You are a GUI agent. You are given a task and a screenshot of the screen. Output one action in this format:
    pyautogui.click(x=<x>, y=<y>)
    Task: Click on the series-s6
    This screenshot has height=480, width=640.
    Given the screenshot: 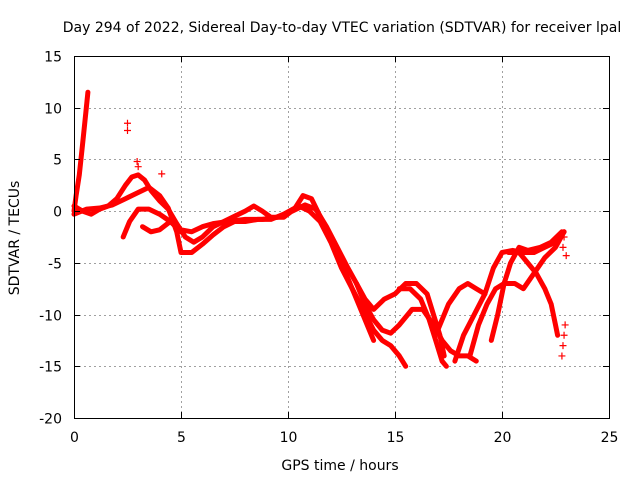 What is the action you would take?
    pyautogui.click(x=400, y=320)
    